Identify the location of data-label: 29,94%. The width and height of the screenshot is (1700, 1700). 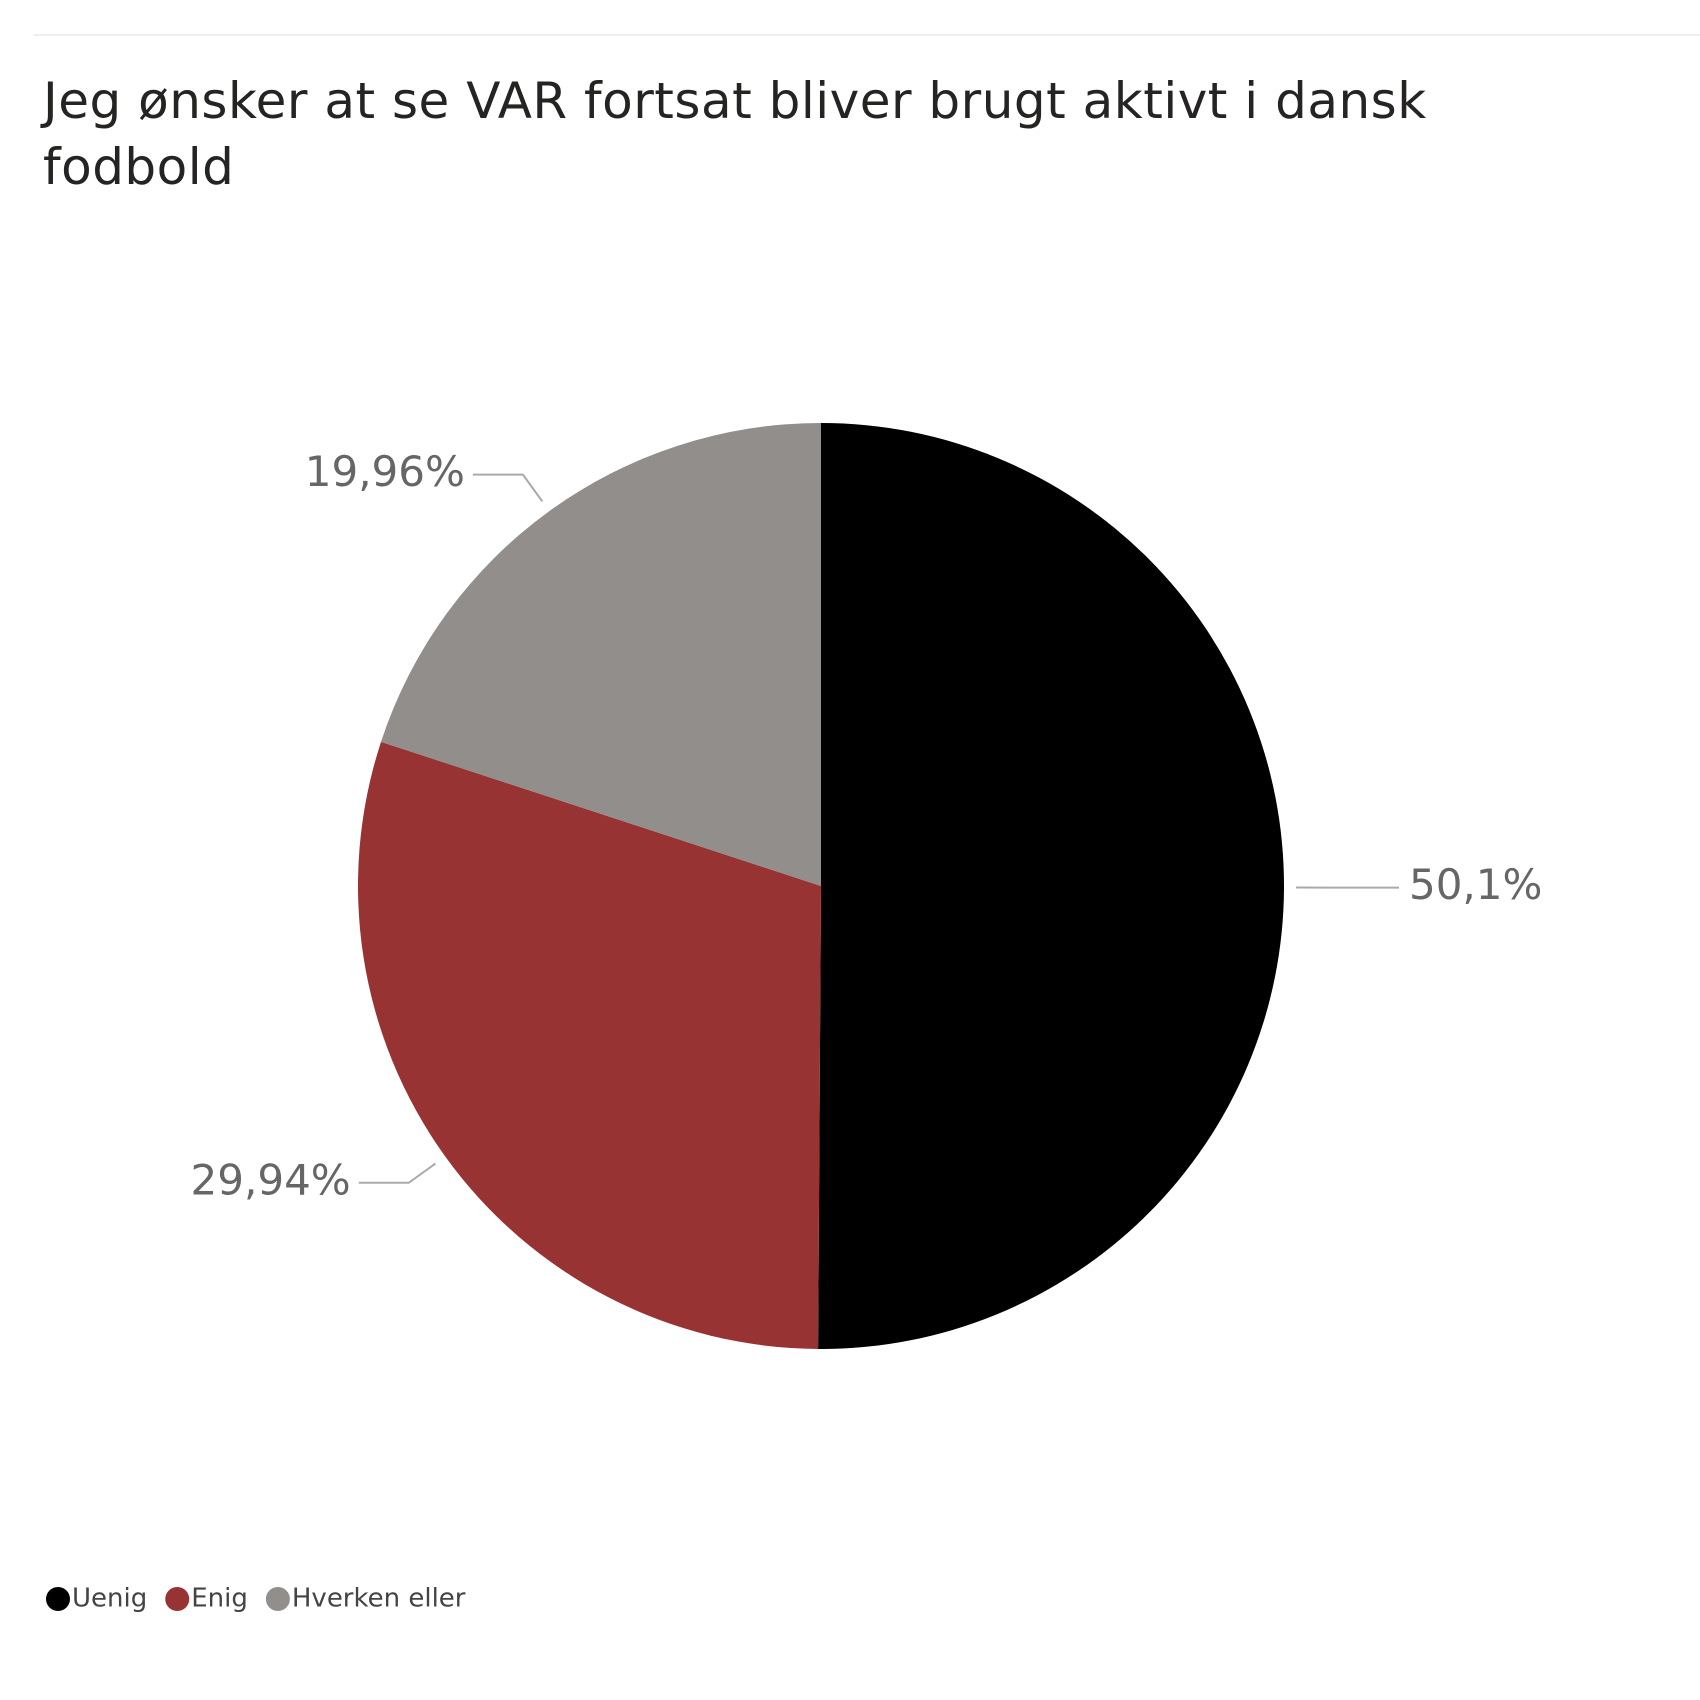
(271, 1179).